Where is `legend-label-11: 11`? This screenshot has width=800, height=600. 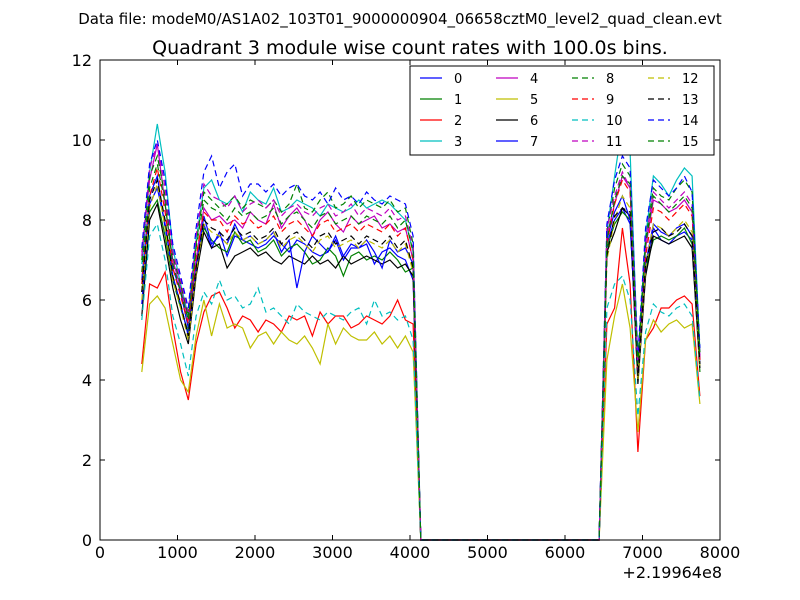 legend-label-11: 11 is located at coordinates (614, 142).